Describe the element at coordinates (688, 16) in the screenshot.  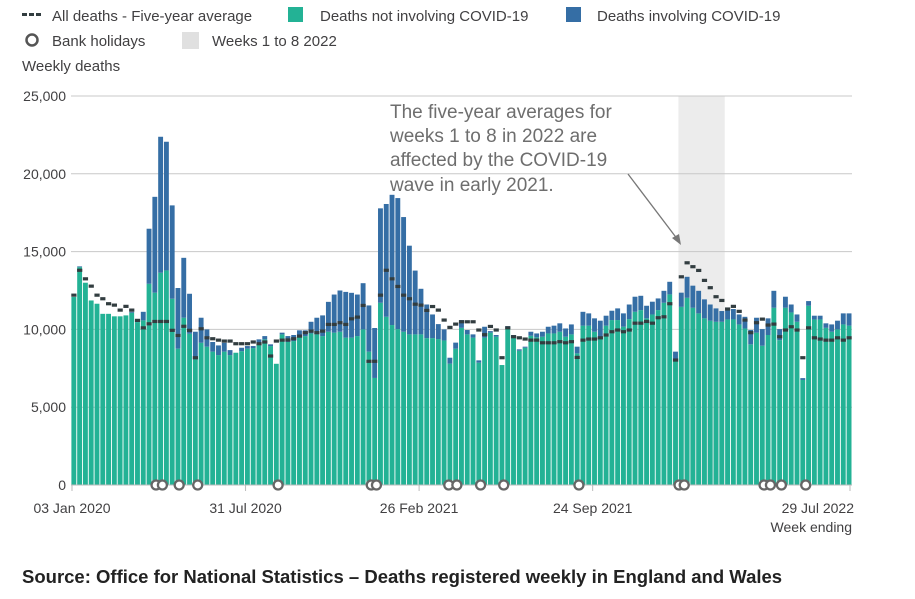
I see `legend-covid-label: Deaths involving COVID-19` at that location.